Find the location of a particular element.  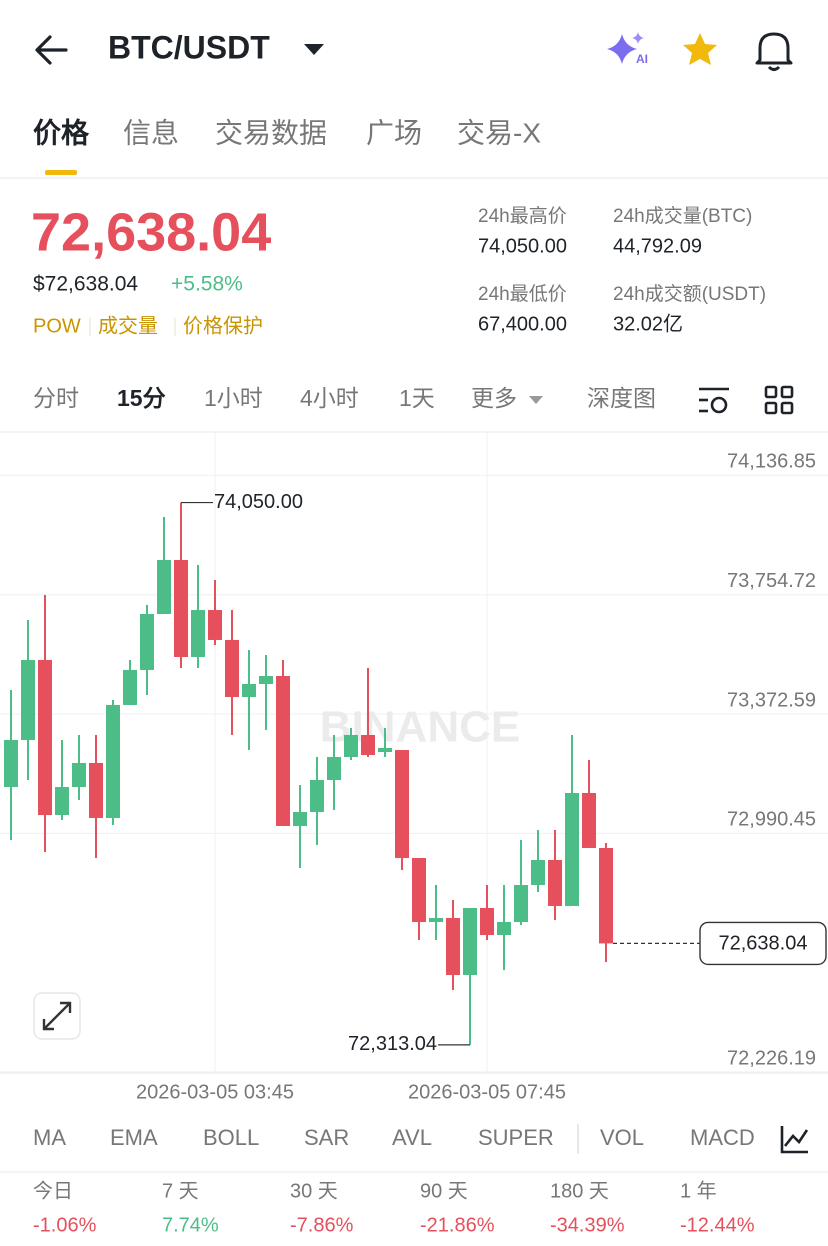

stat-value: 32.02亿 is located at coordinates (648, 323).